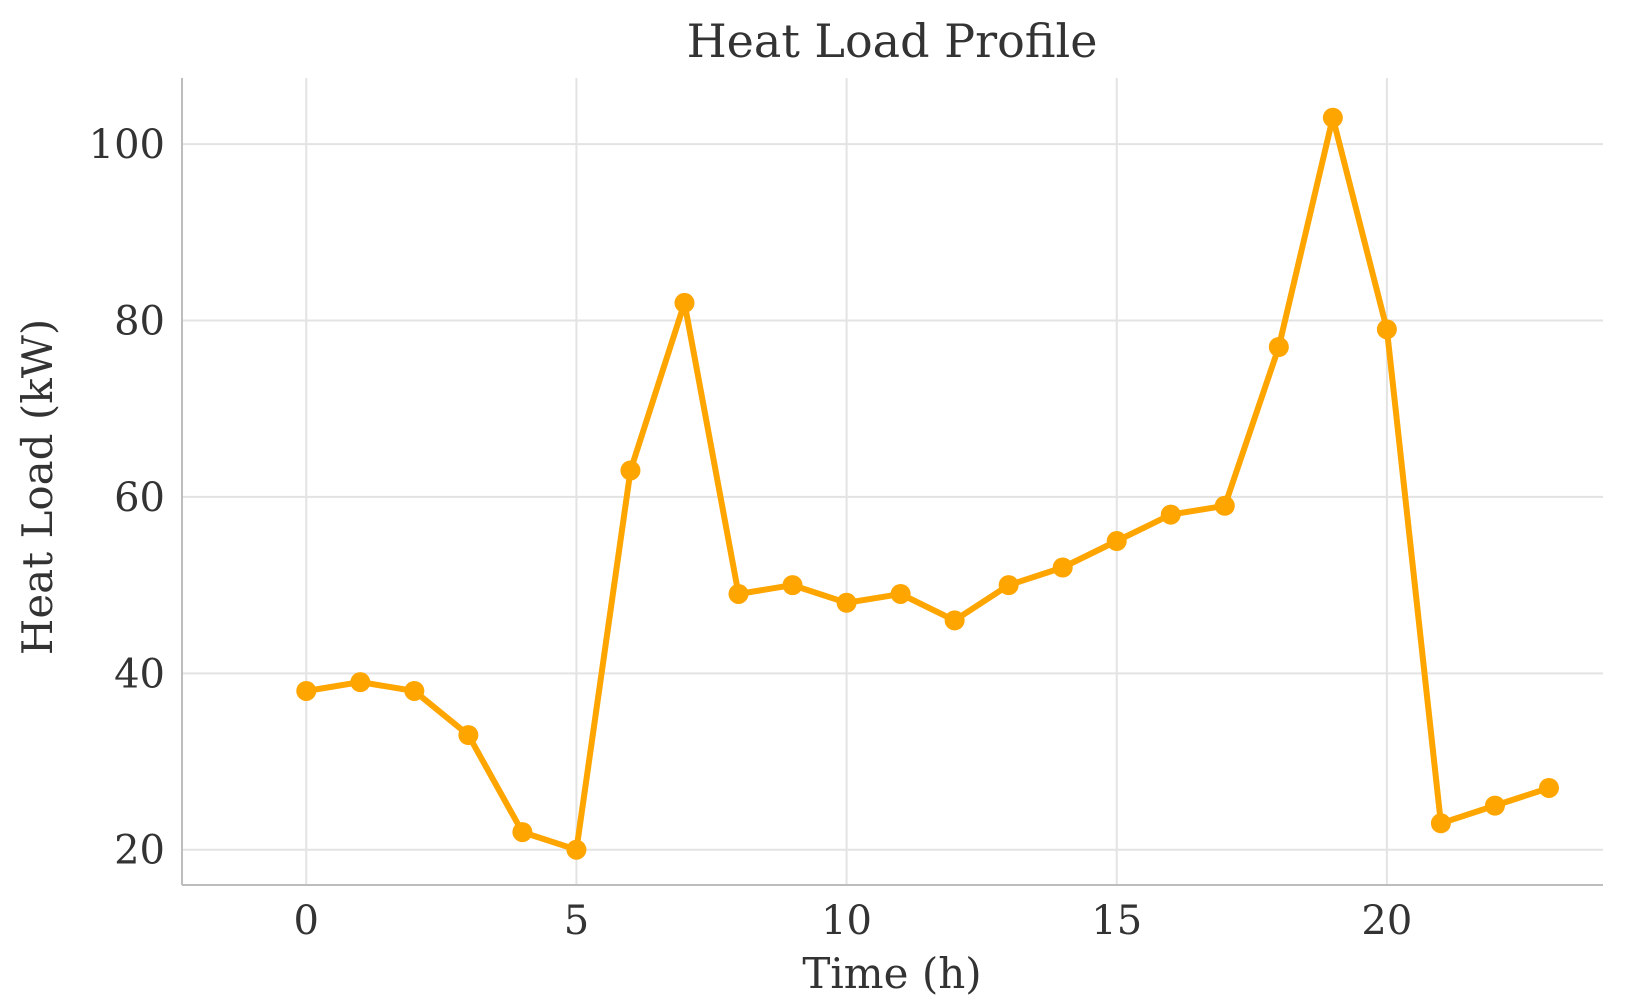 The width and height of the screenshot is (1625, 1000). I want to click on x-axis-label: Time (h), so click(891, 973).